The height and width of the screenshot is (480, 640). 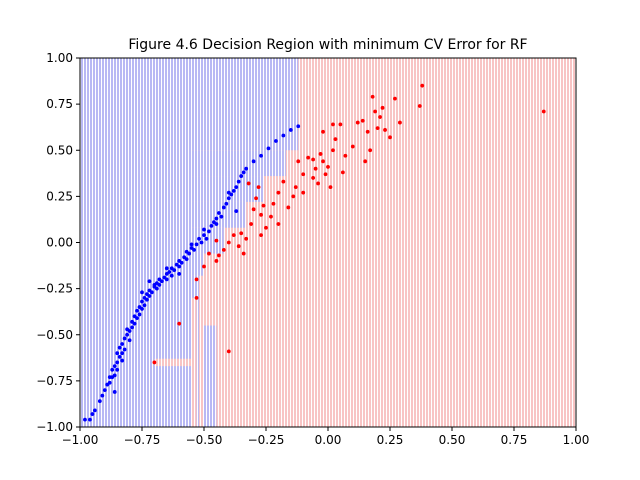 What do you see at coordinates (328, 440) in the screenshot?
I see `x-tick-label: 0.00` at bounding box center [328, 440].